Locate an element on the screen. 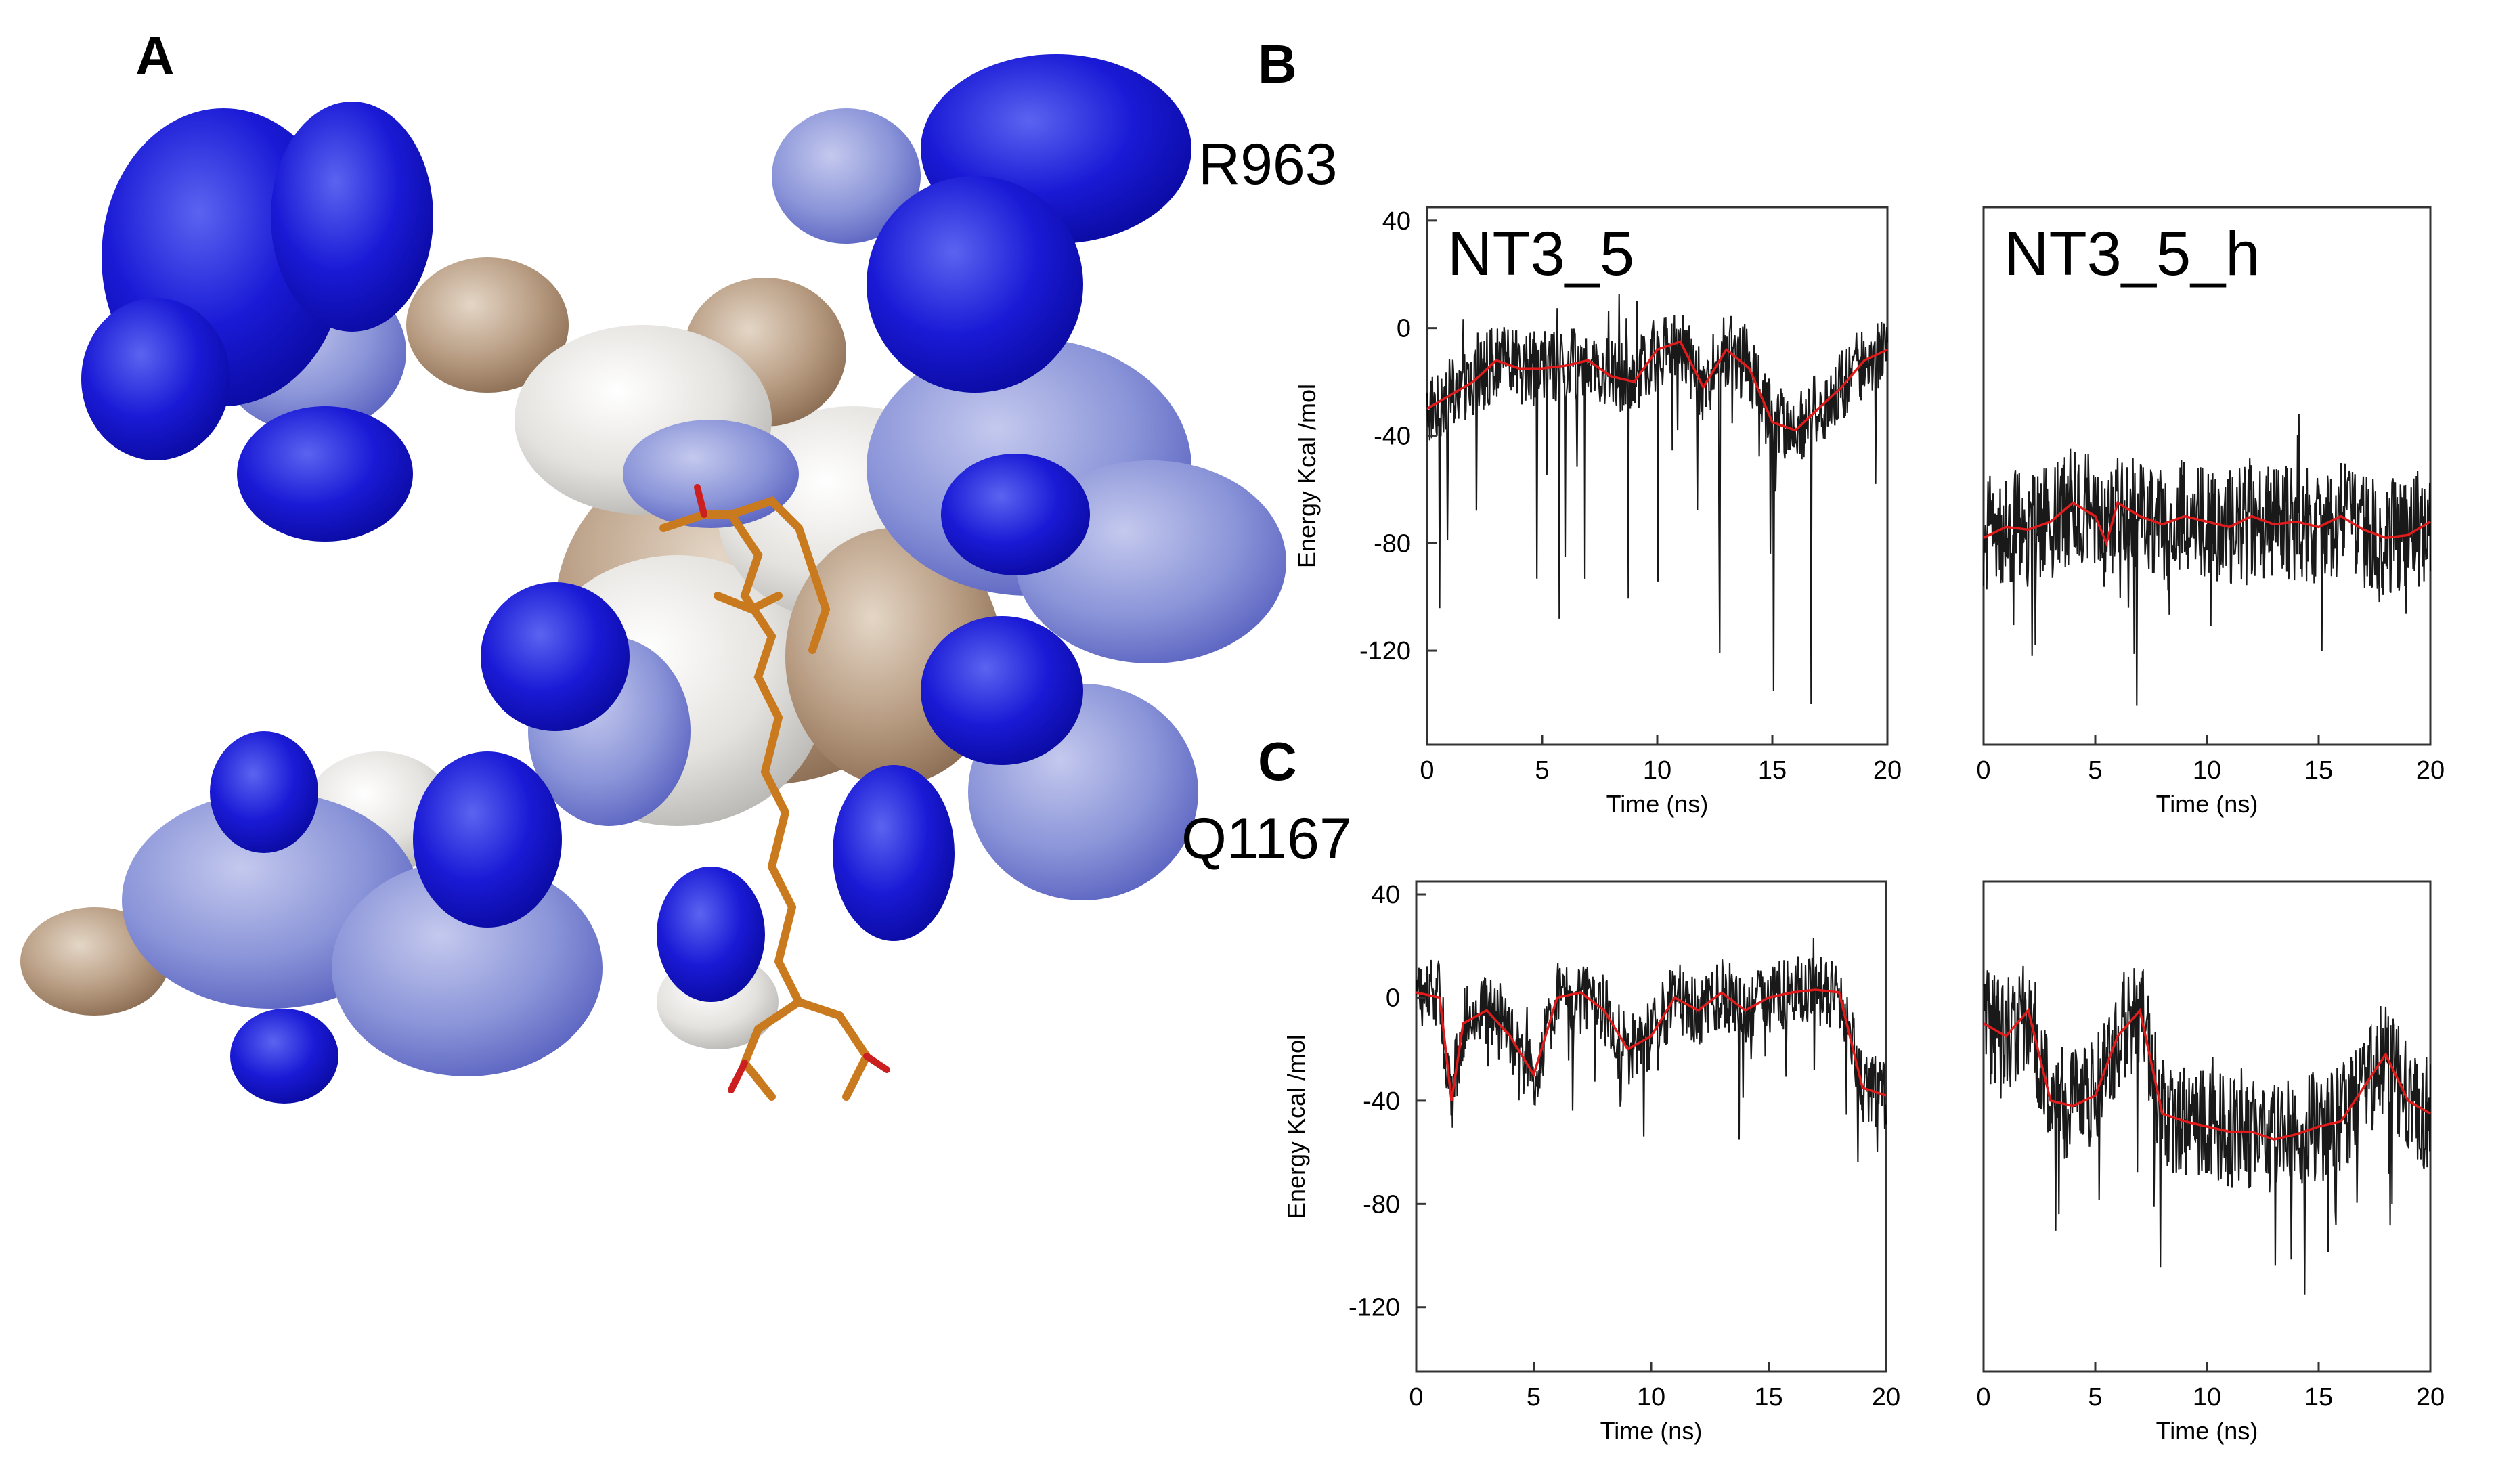 The image size is (2494, 1484). panel-label-b: B is located at coordinates (1277, 64).